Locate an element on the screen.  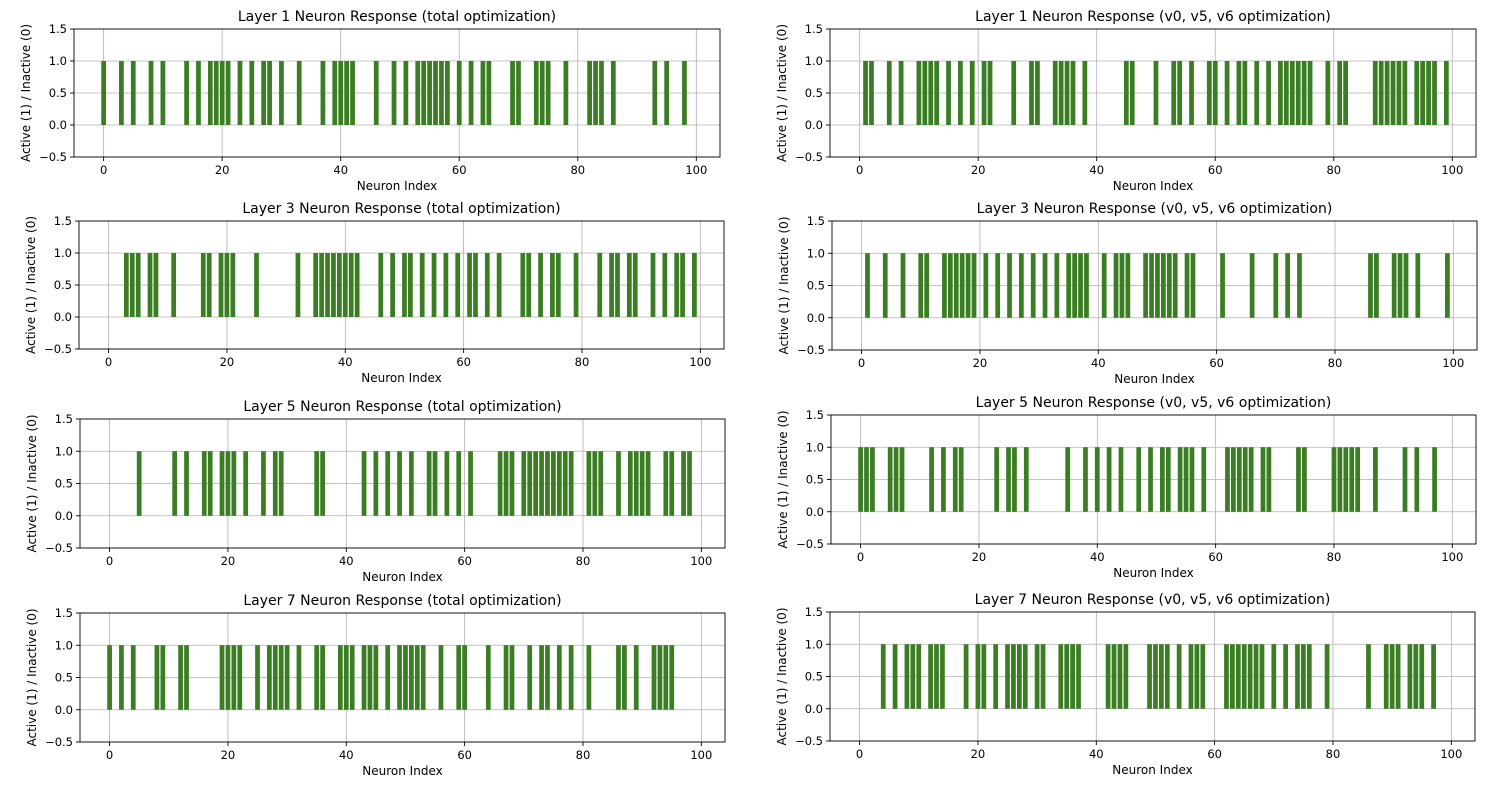
x-tick-label: 40 is located at coordinates (340, 170).